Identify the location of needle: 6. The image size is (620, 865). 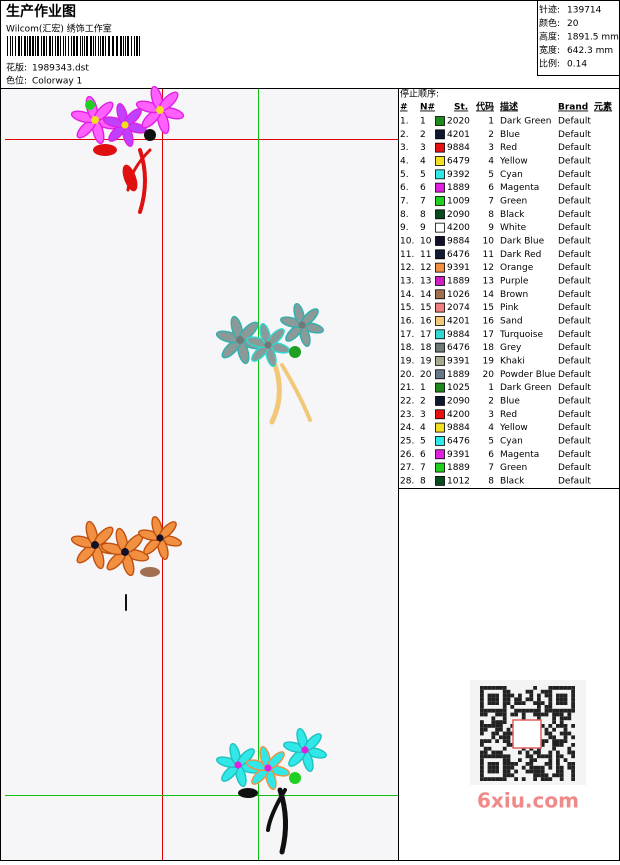
(423, 455).